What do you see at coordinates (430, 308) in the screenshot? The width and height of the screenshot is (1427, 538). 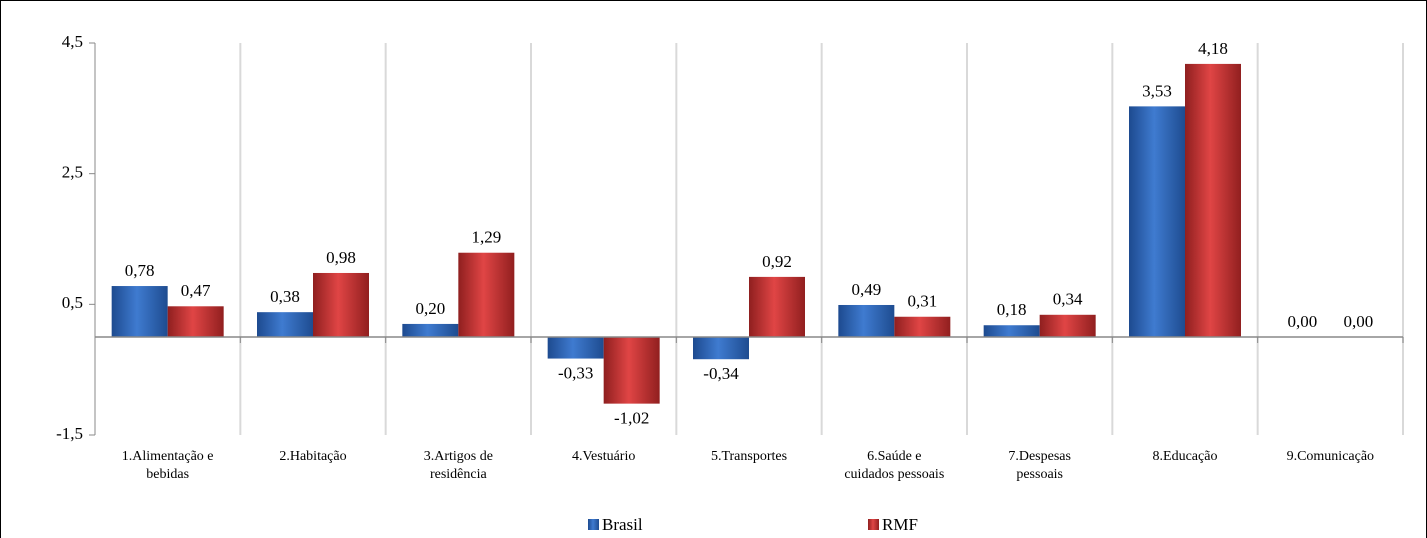 I see `value-label: 0,20` at bounding box center [430, 308].